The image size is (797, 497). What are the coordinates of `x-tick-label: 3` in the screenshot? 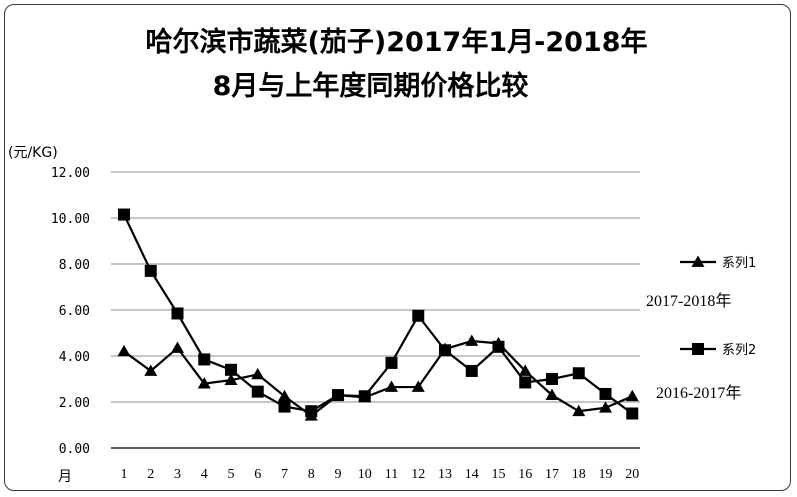 It's located at (177, 474).